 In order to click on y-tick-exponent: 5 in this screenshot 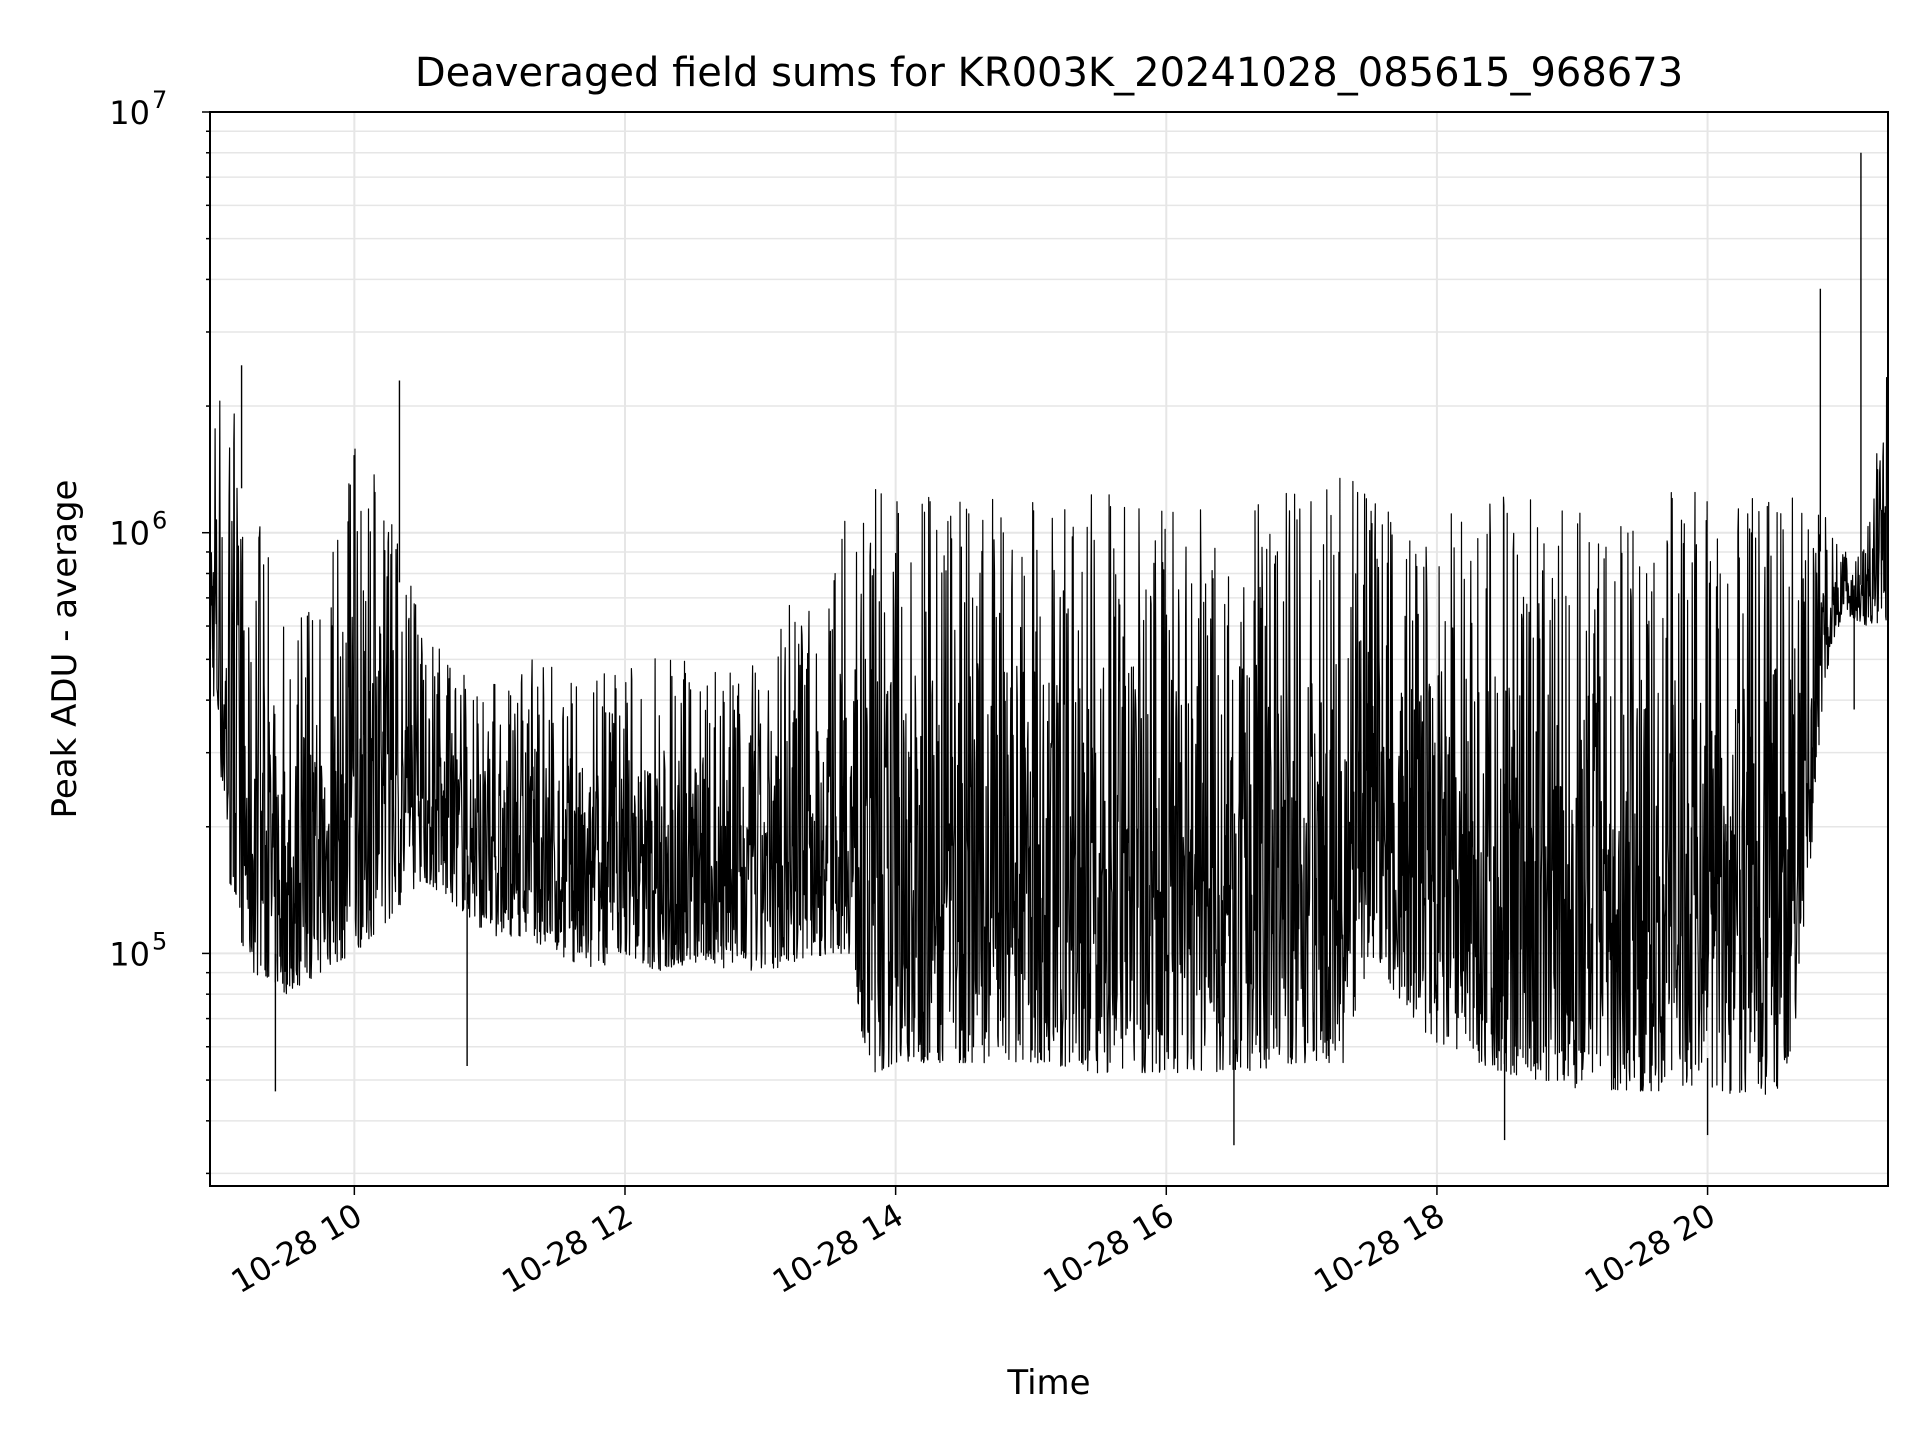, I will do `click(159, 941)`.